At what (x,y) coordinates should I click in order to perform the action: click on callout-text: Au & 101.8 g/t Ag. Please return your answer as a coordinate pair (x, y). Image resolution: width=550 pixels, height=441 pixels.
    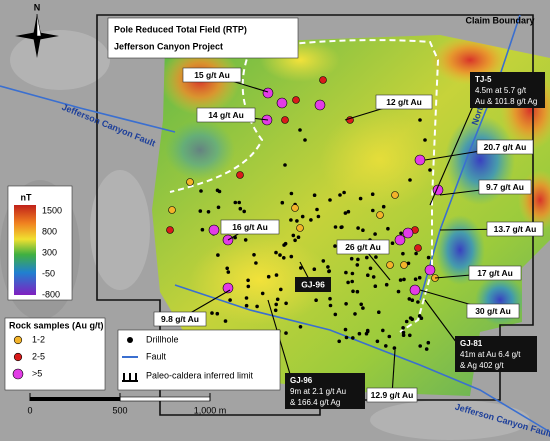
    Looking at the image, I should click on (506, 101).